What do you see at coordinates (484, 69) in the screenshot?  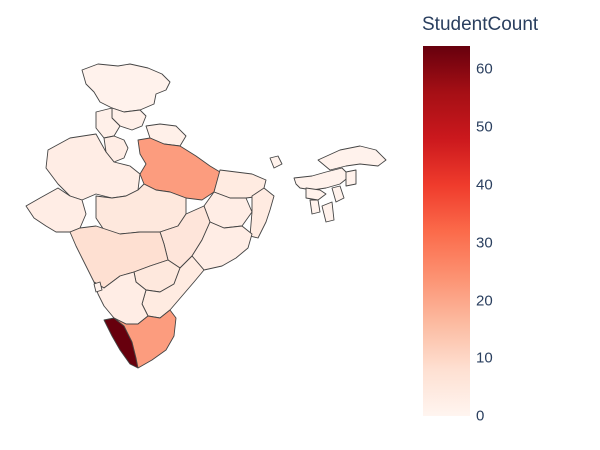 I see `colorbar-tick-60: 60` at bounding box center [484, 69].